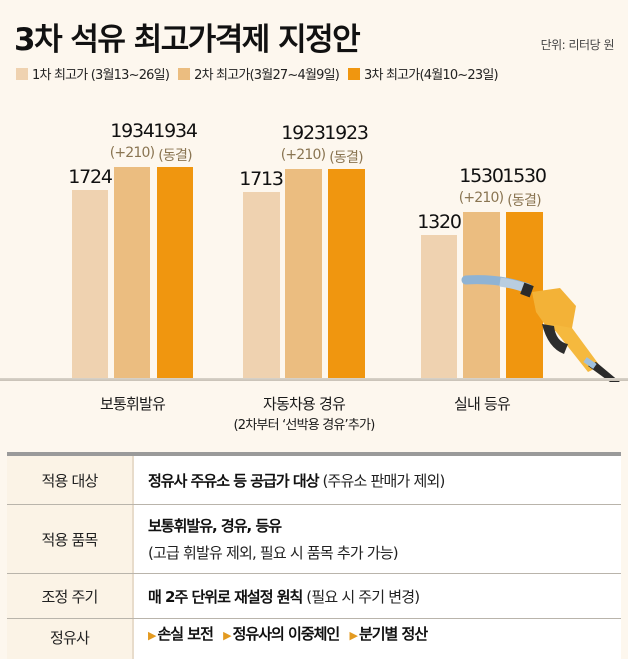 The height and width of the screenshot is (659, 628). I want to click on bar-diesel-round1, so click(261, 285).